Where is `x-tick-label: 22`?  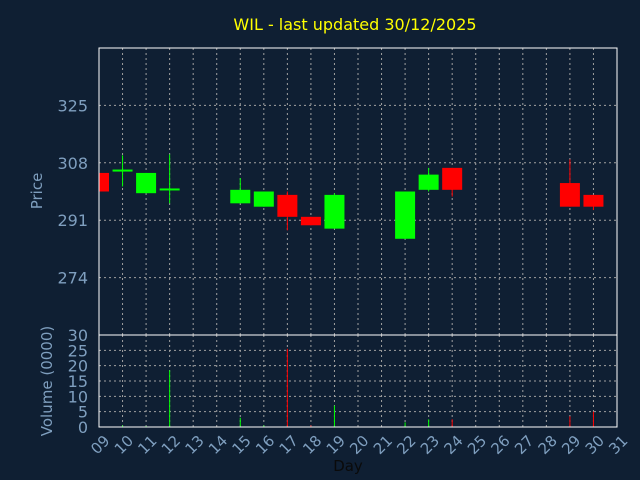
x-tick-label: 22 is located at coordinates (406, 445).